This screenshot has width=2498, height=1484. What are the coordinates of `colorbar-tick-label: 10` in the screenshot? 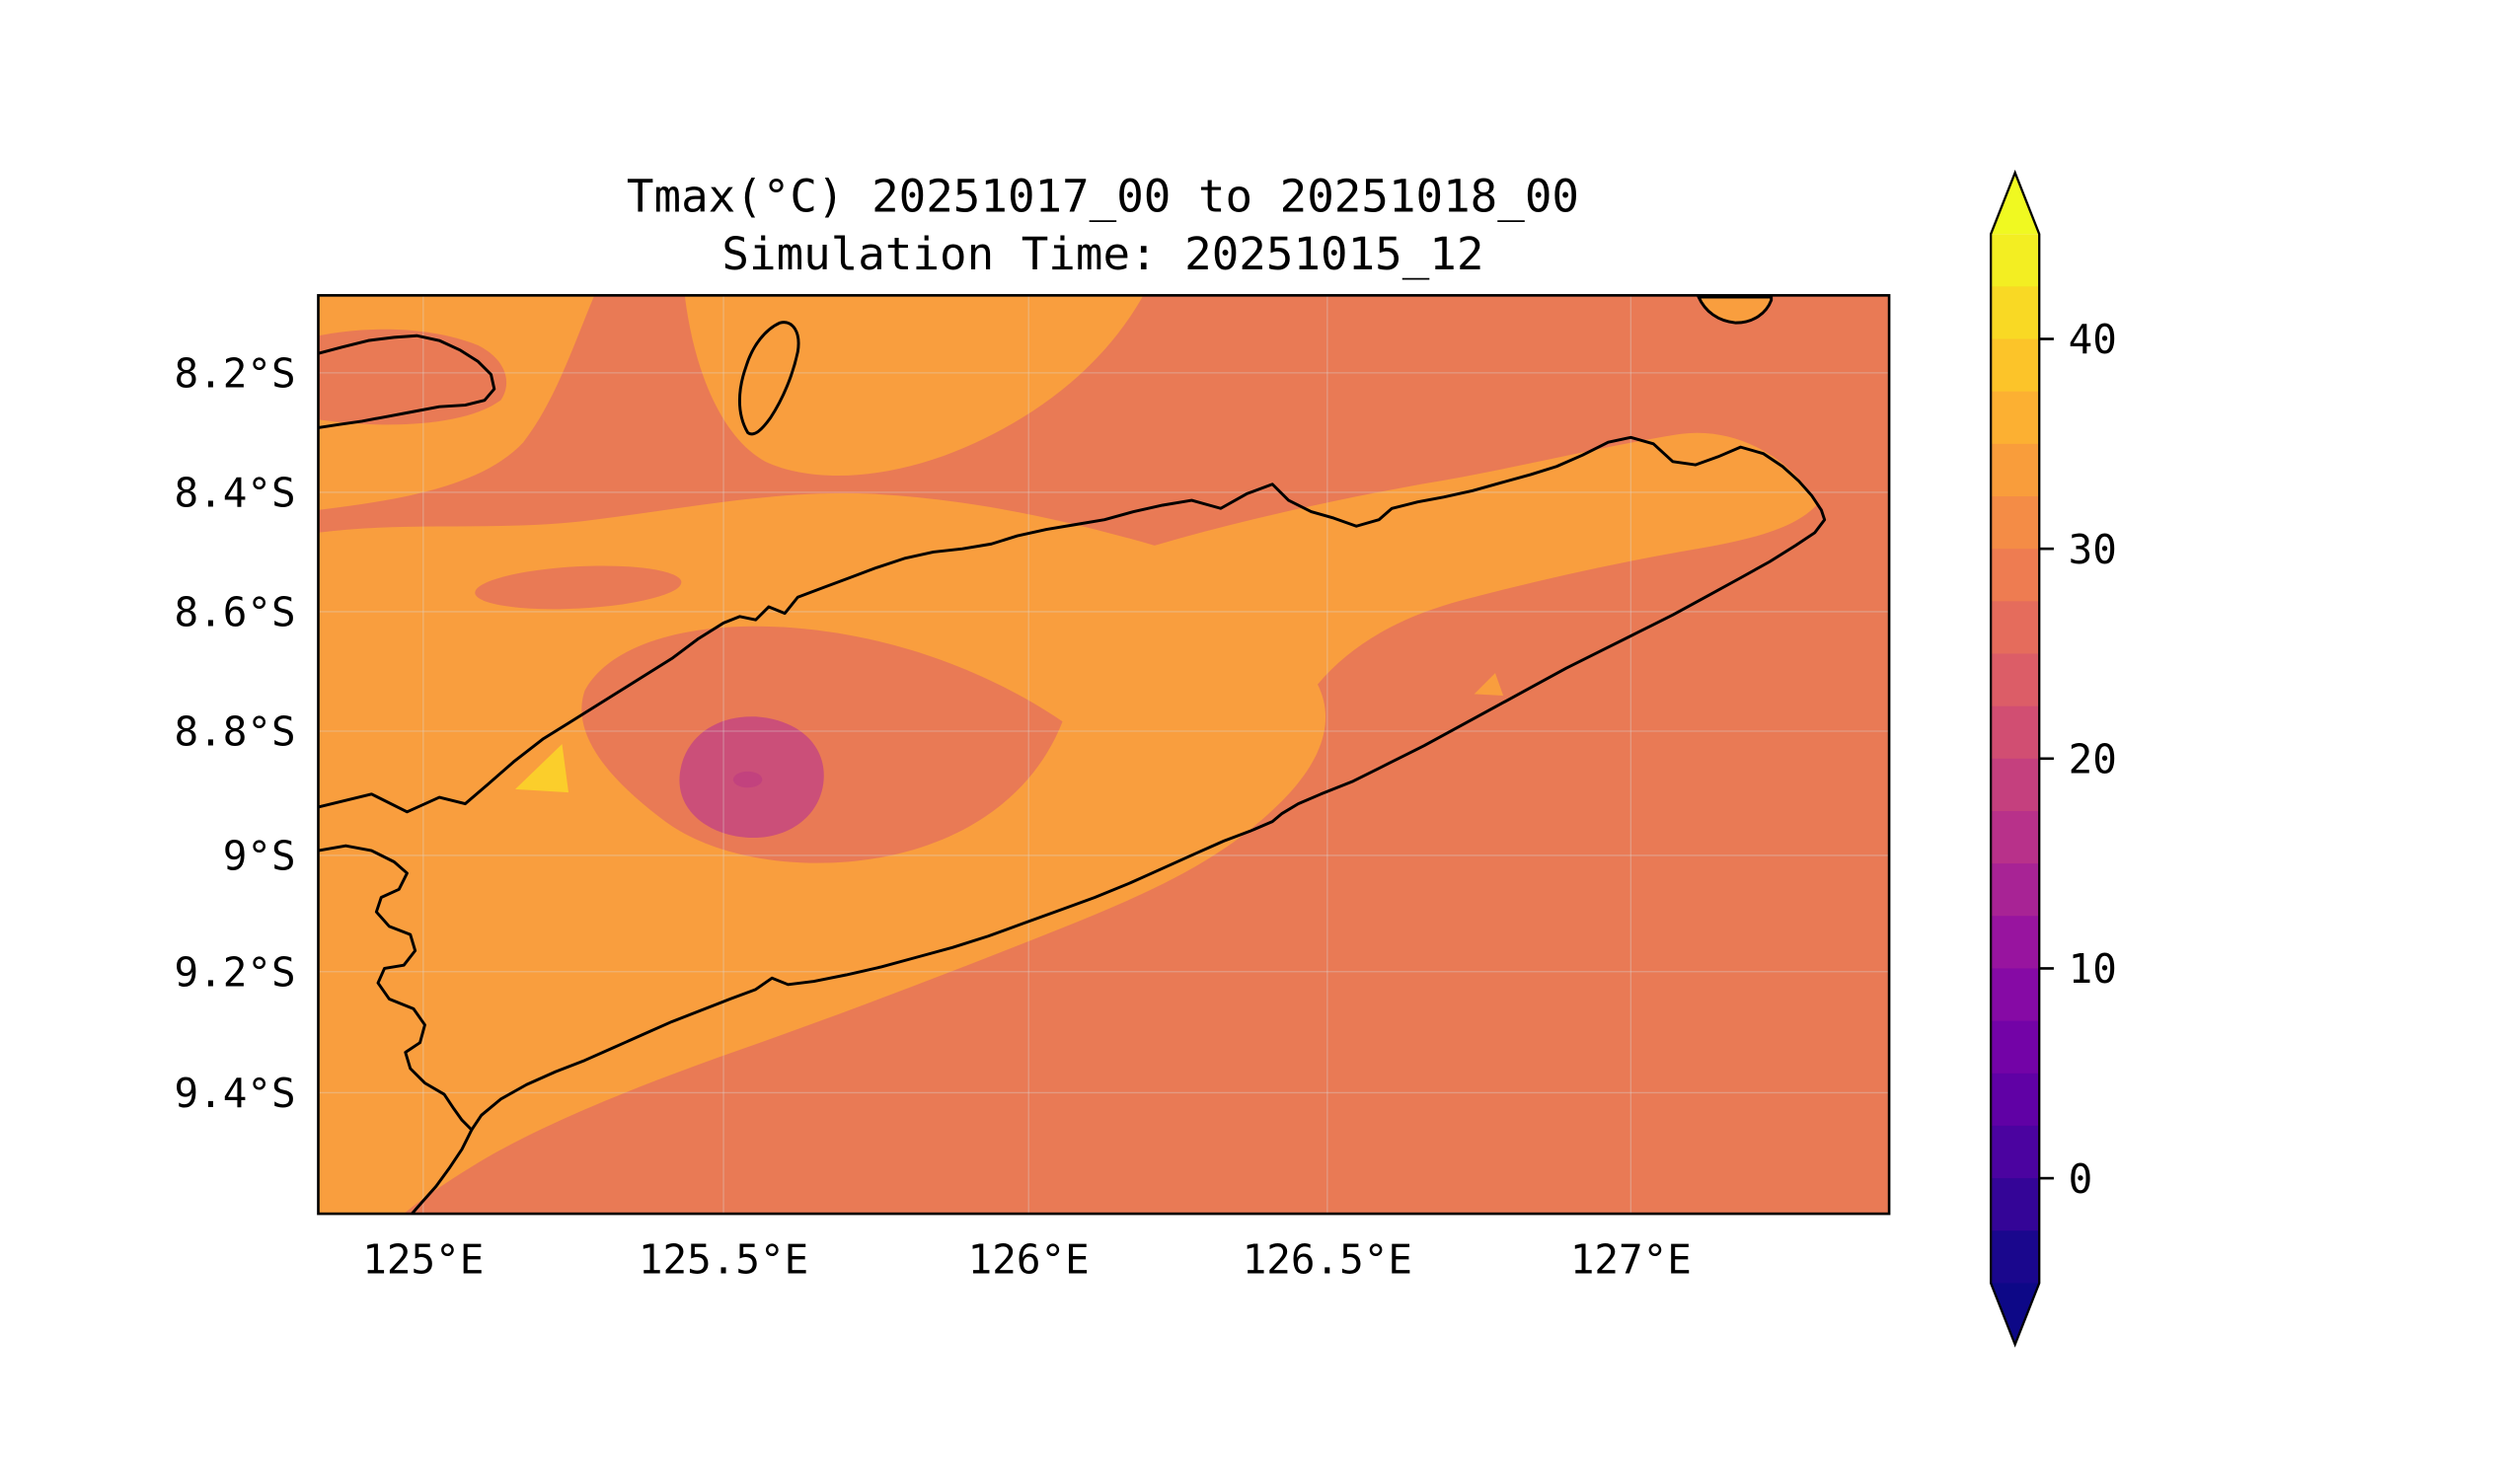 It's located at (2093, 969).